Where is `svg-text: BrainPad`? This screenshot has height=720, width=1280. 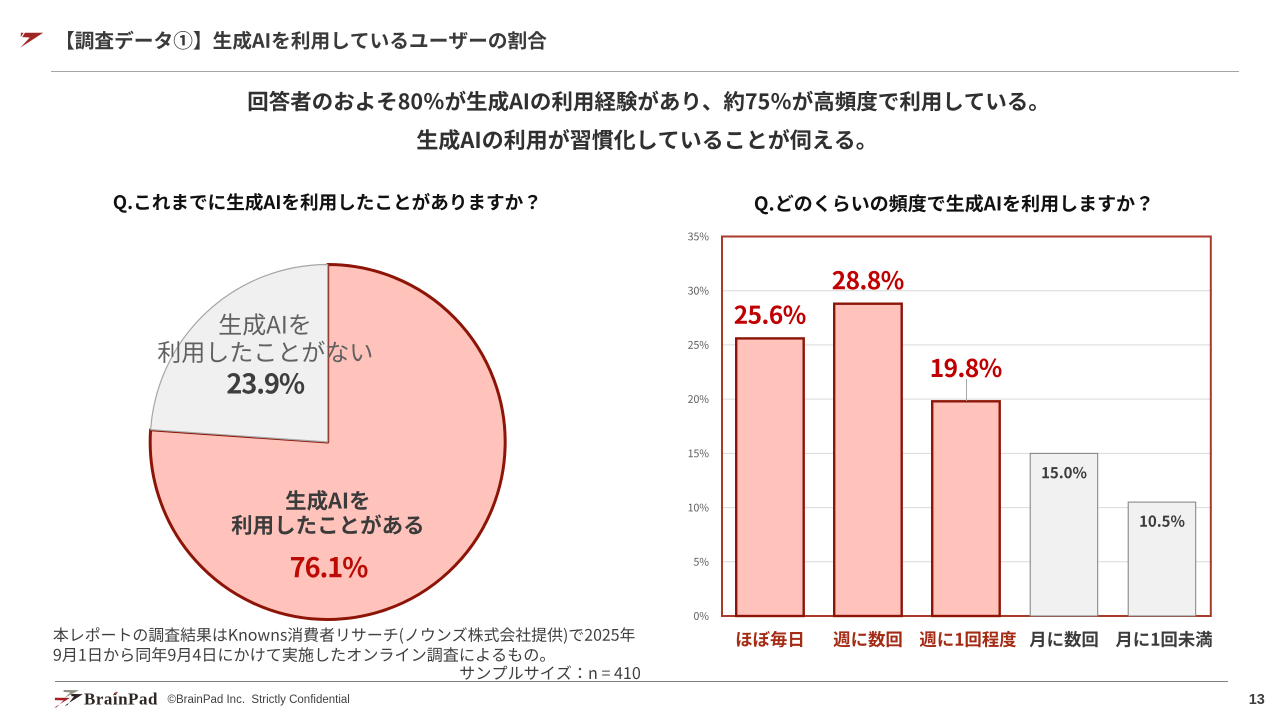
svg-text: BrainPad is located at coordinates (121, 699).